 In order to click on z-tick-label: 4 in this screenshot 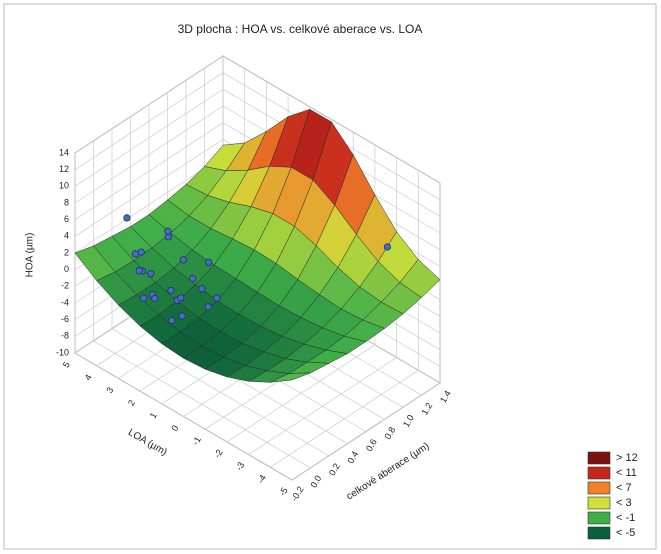, I will do `click(66, 236)`.